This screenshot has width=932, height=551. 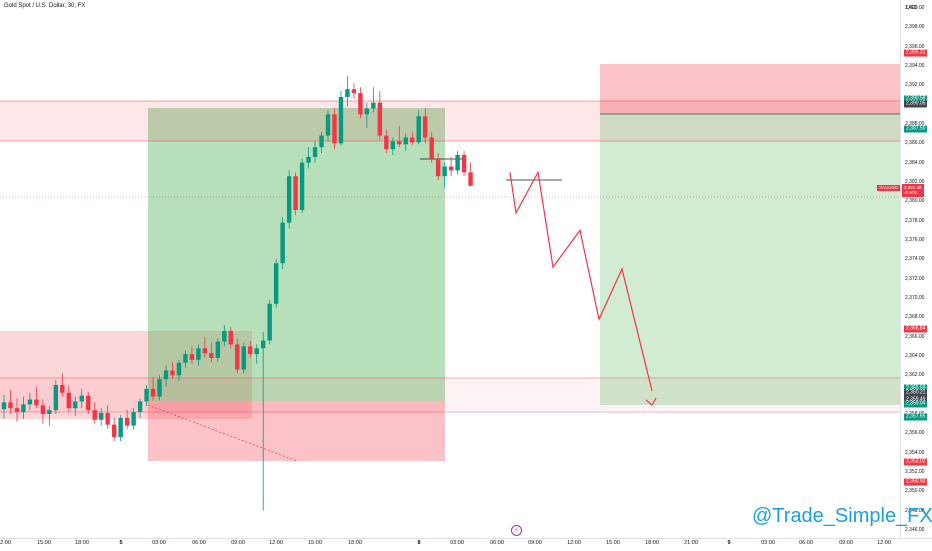 I want to click on price-tick: 2,366.00, so click(x=915, y=336).